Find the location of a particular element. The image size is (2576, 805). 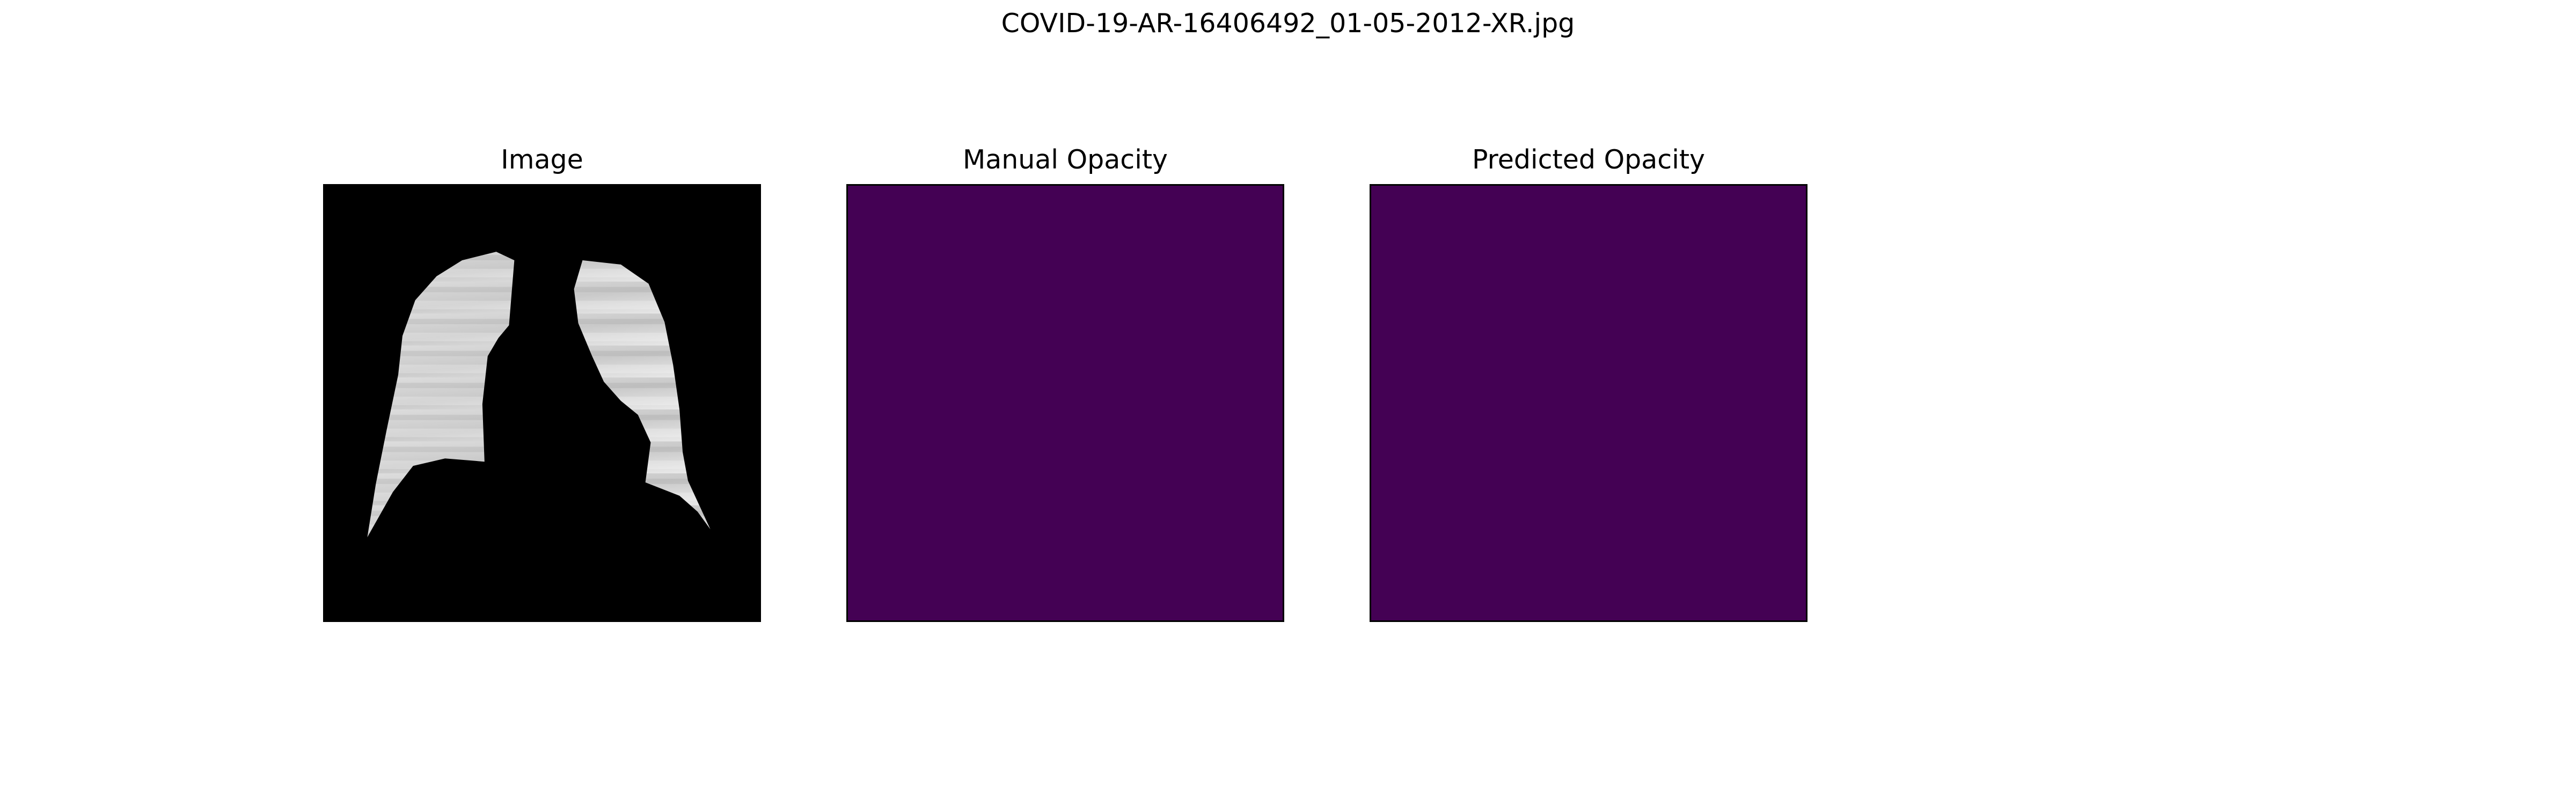

figure-title: COVID-19-AR-16406492_01-05-2012-XR.jpg is located at coordinates (1288, 23).